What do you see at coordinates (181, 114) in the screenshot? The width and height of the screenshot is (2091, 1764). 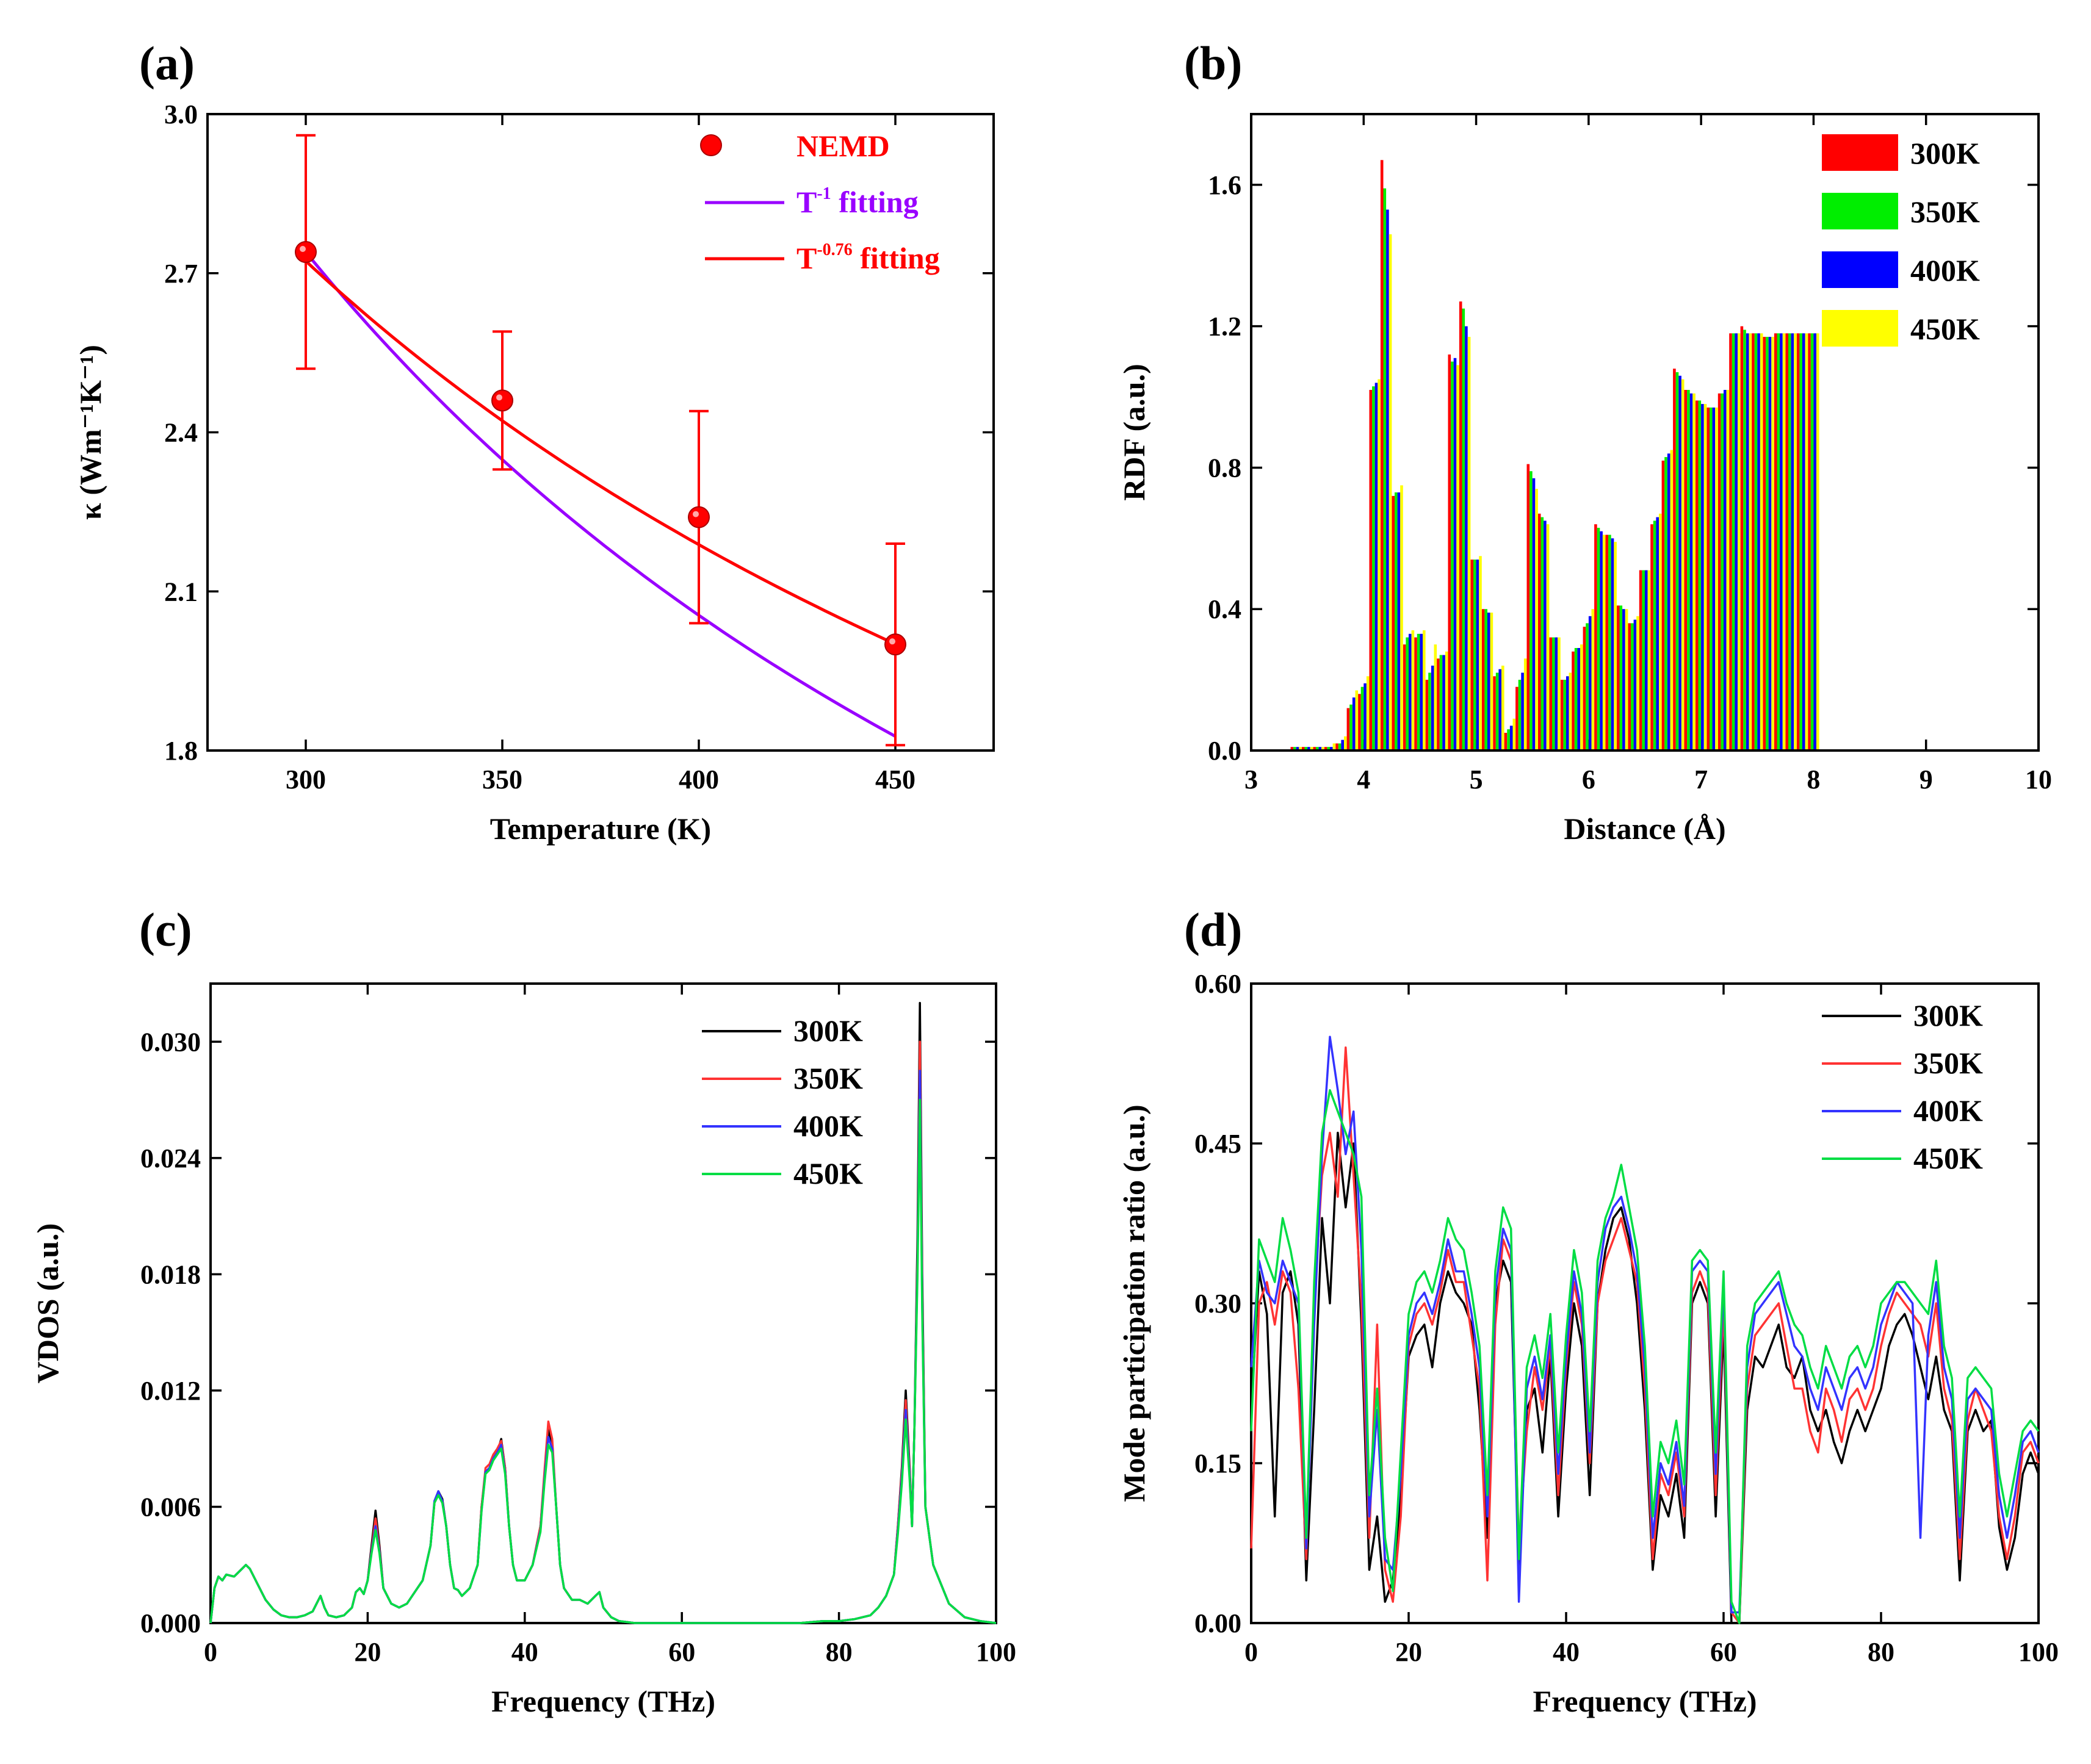 I see `y-tick-label: 3.0` at bounding box center [181, 114].